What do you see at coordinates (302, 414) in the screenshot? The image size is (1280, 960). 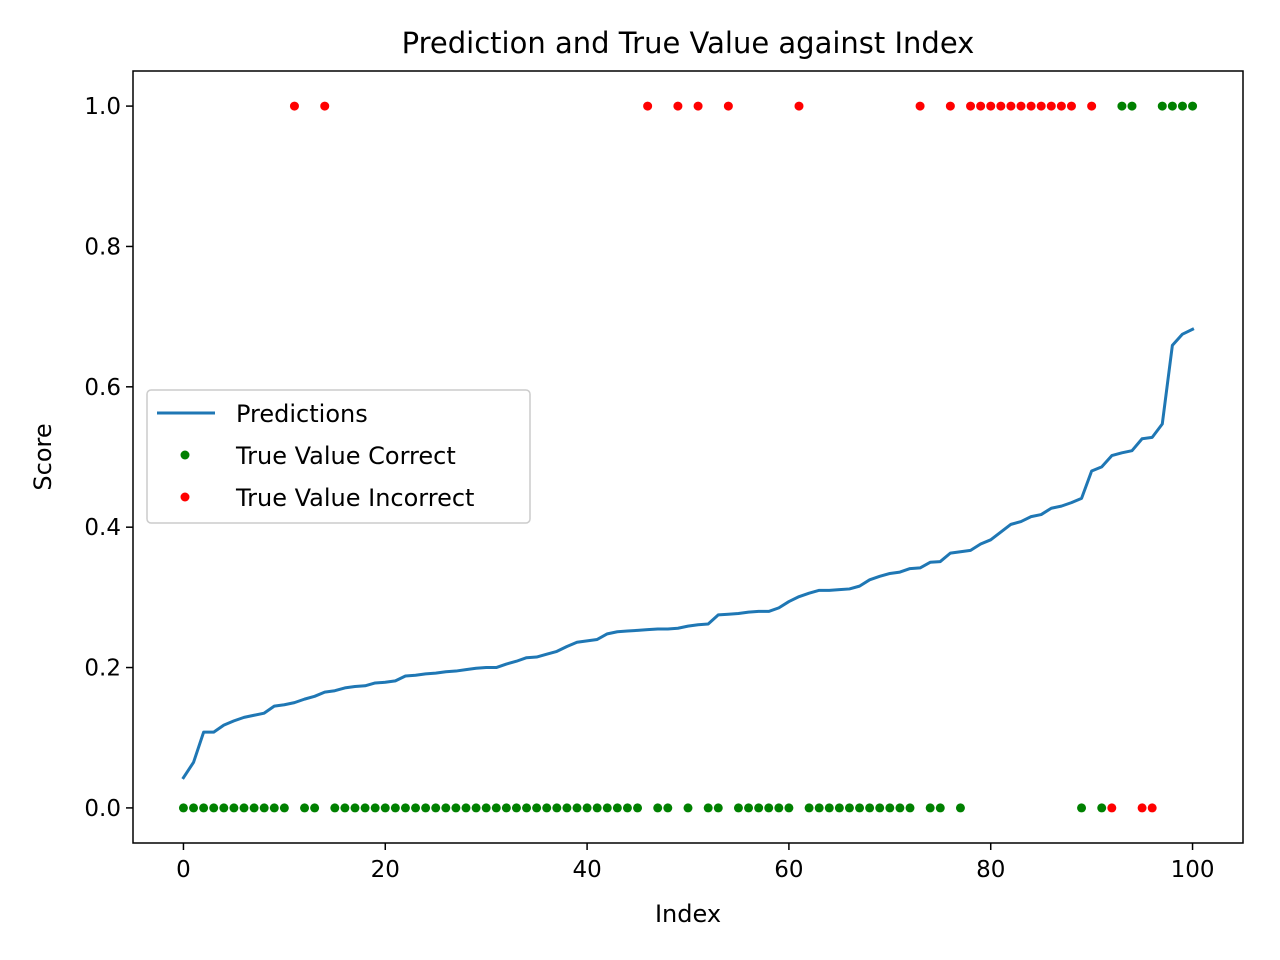 I see `legend-label-predictions: Predictions` at bounding box center [302, 414].